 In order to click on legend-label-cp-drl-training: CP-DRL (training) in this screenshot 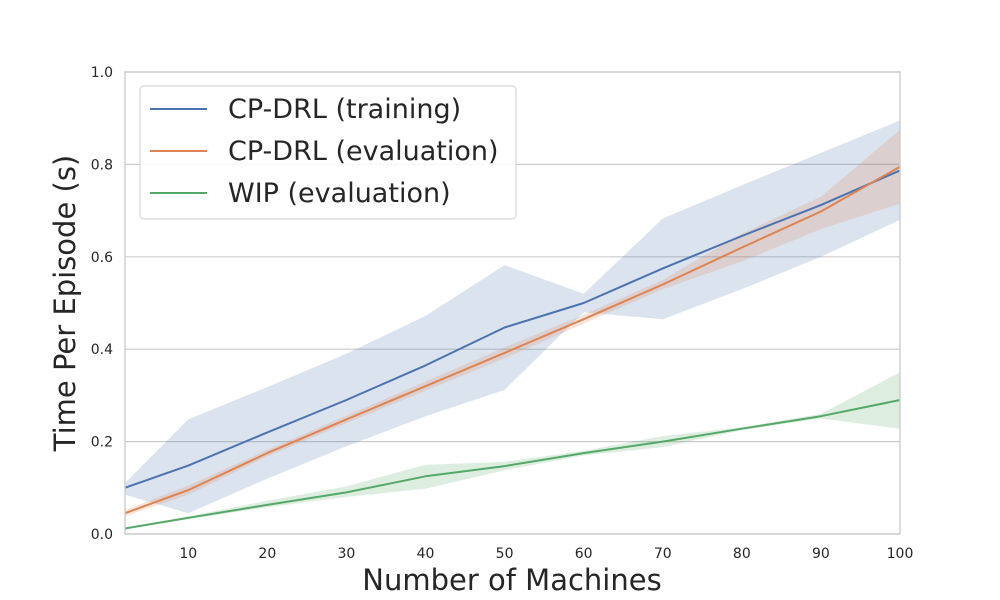, I will do `click(344, 109)`.